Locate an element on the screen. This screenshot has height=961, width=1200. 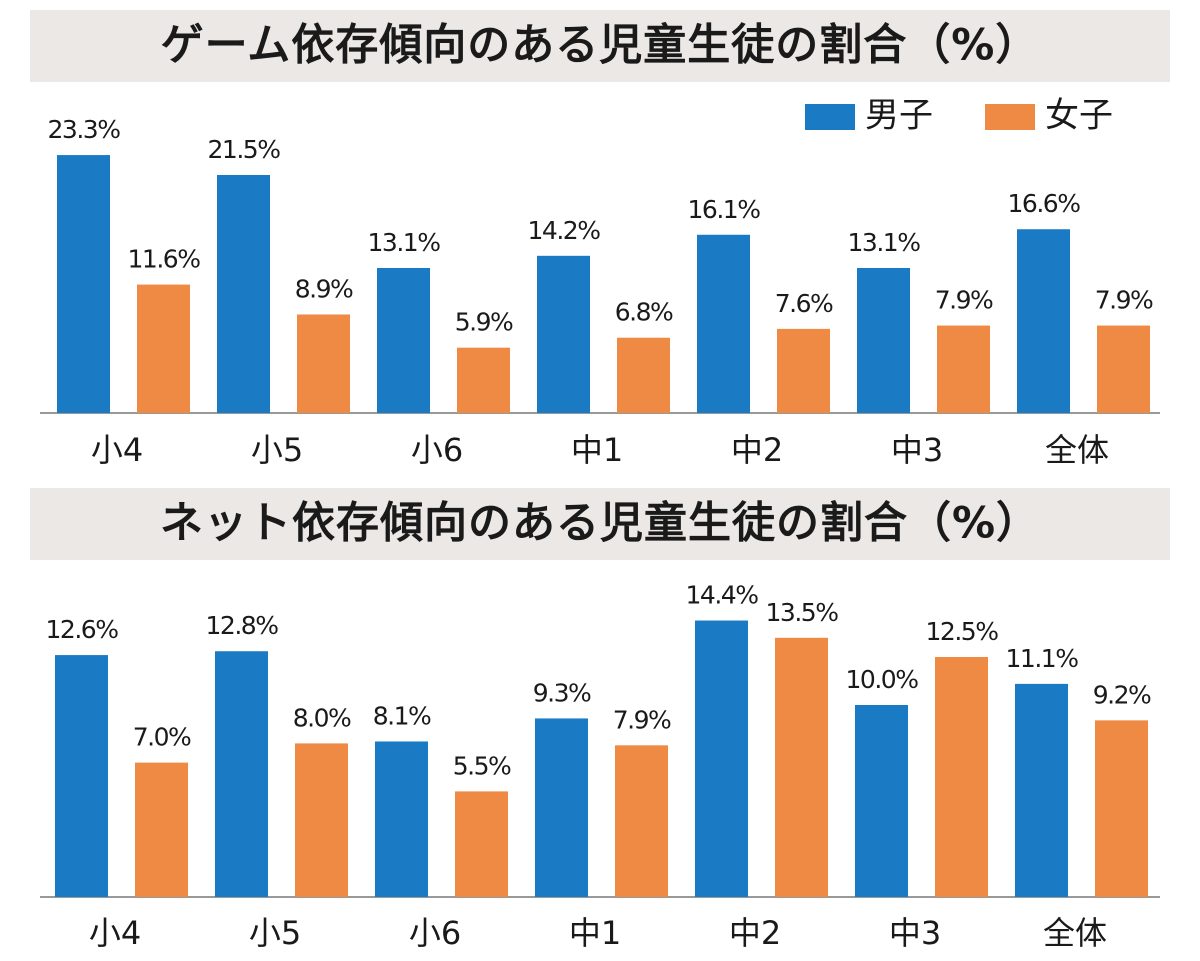
value-label: 10.0% is located at coordinates (882, 679).